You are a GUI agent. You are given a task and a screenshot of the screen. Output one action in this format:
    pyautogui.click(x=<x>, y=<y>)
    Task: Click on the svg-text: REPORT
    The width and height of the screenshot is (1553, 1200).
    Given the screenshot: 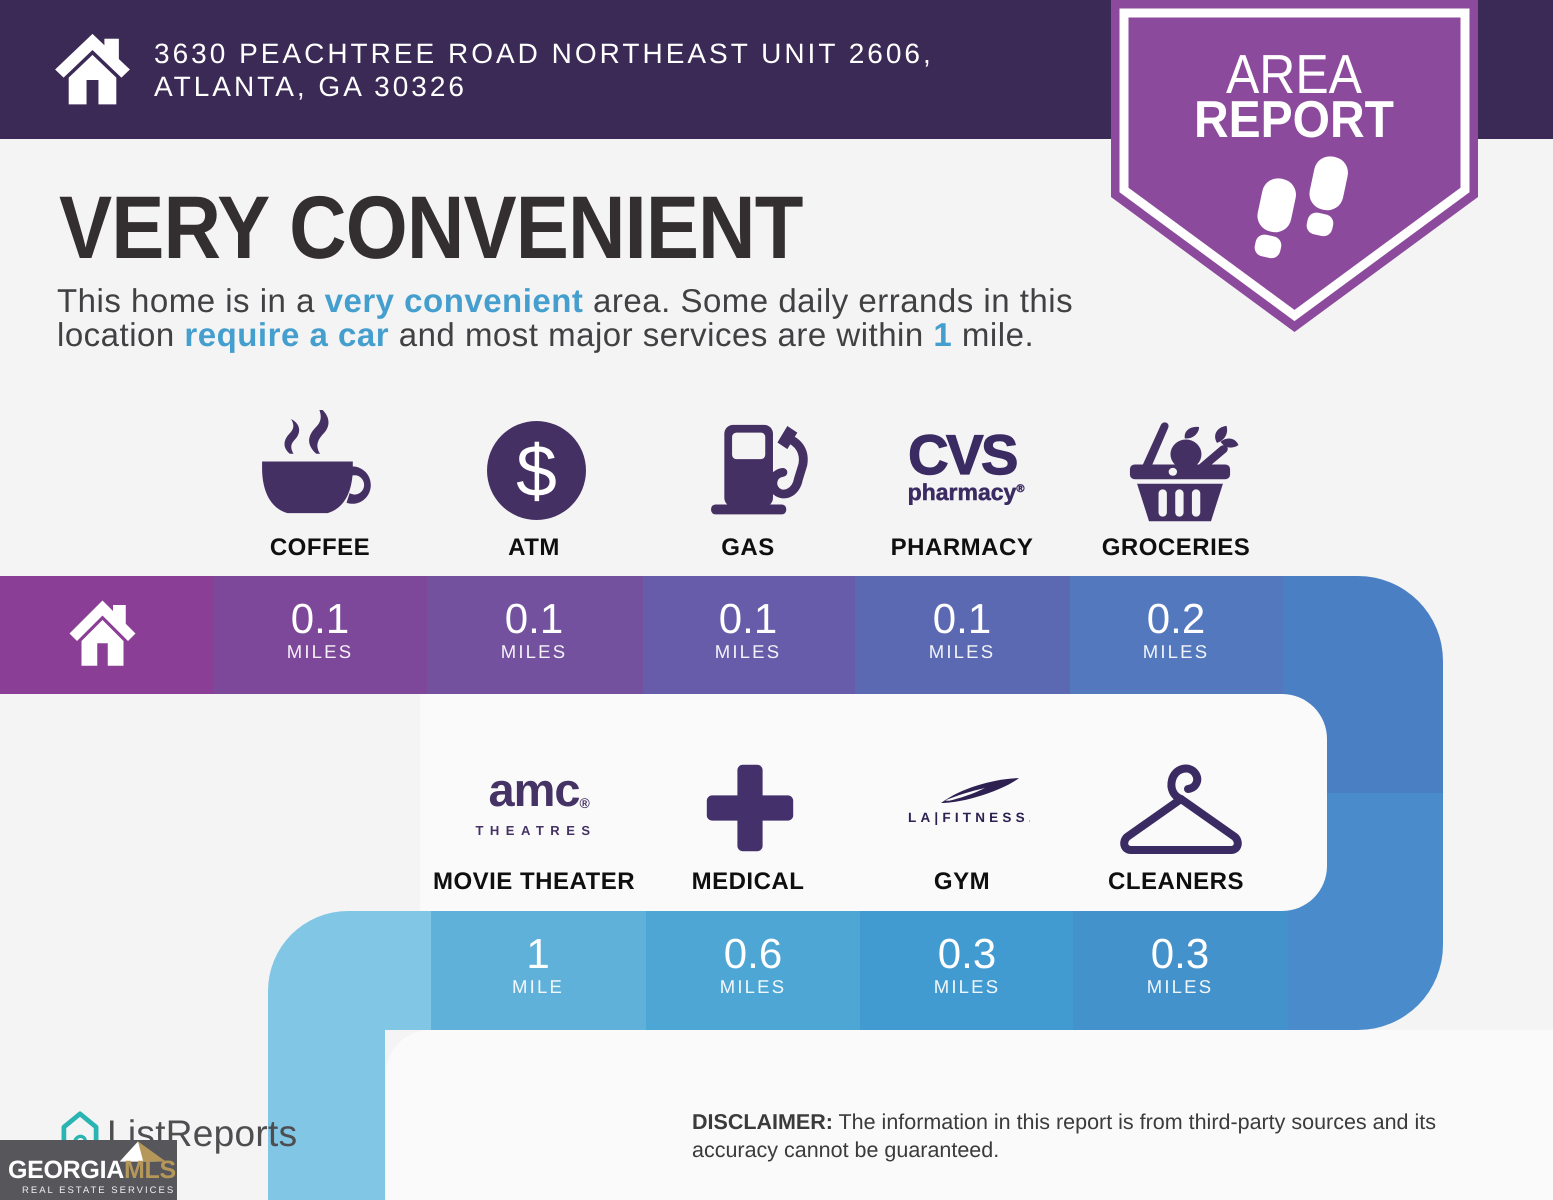 What is the action you would take?
    pyautogui.click(x=1294, y=120)
    